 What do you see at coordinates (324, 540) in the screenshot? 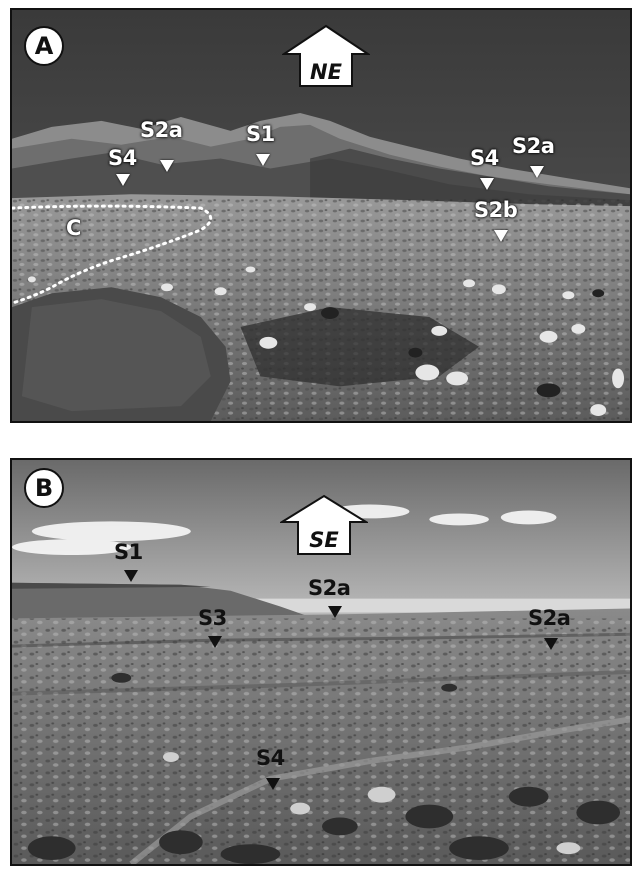
I see `direction-label-b: SE` at bounding box center [324, 540].